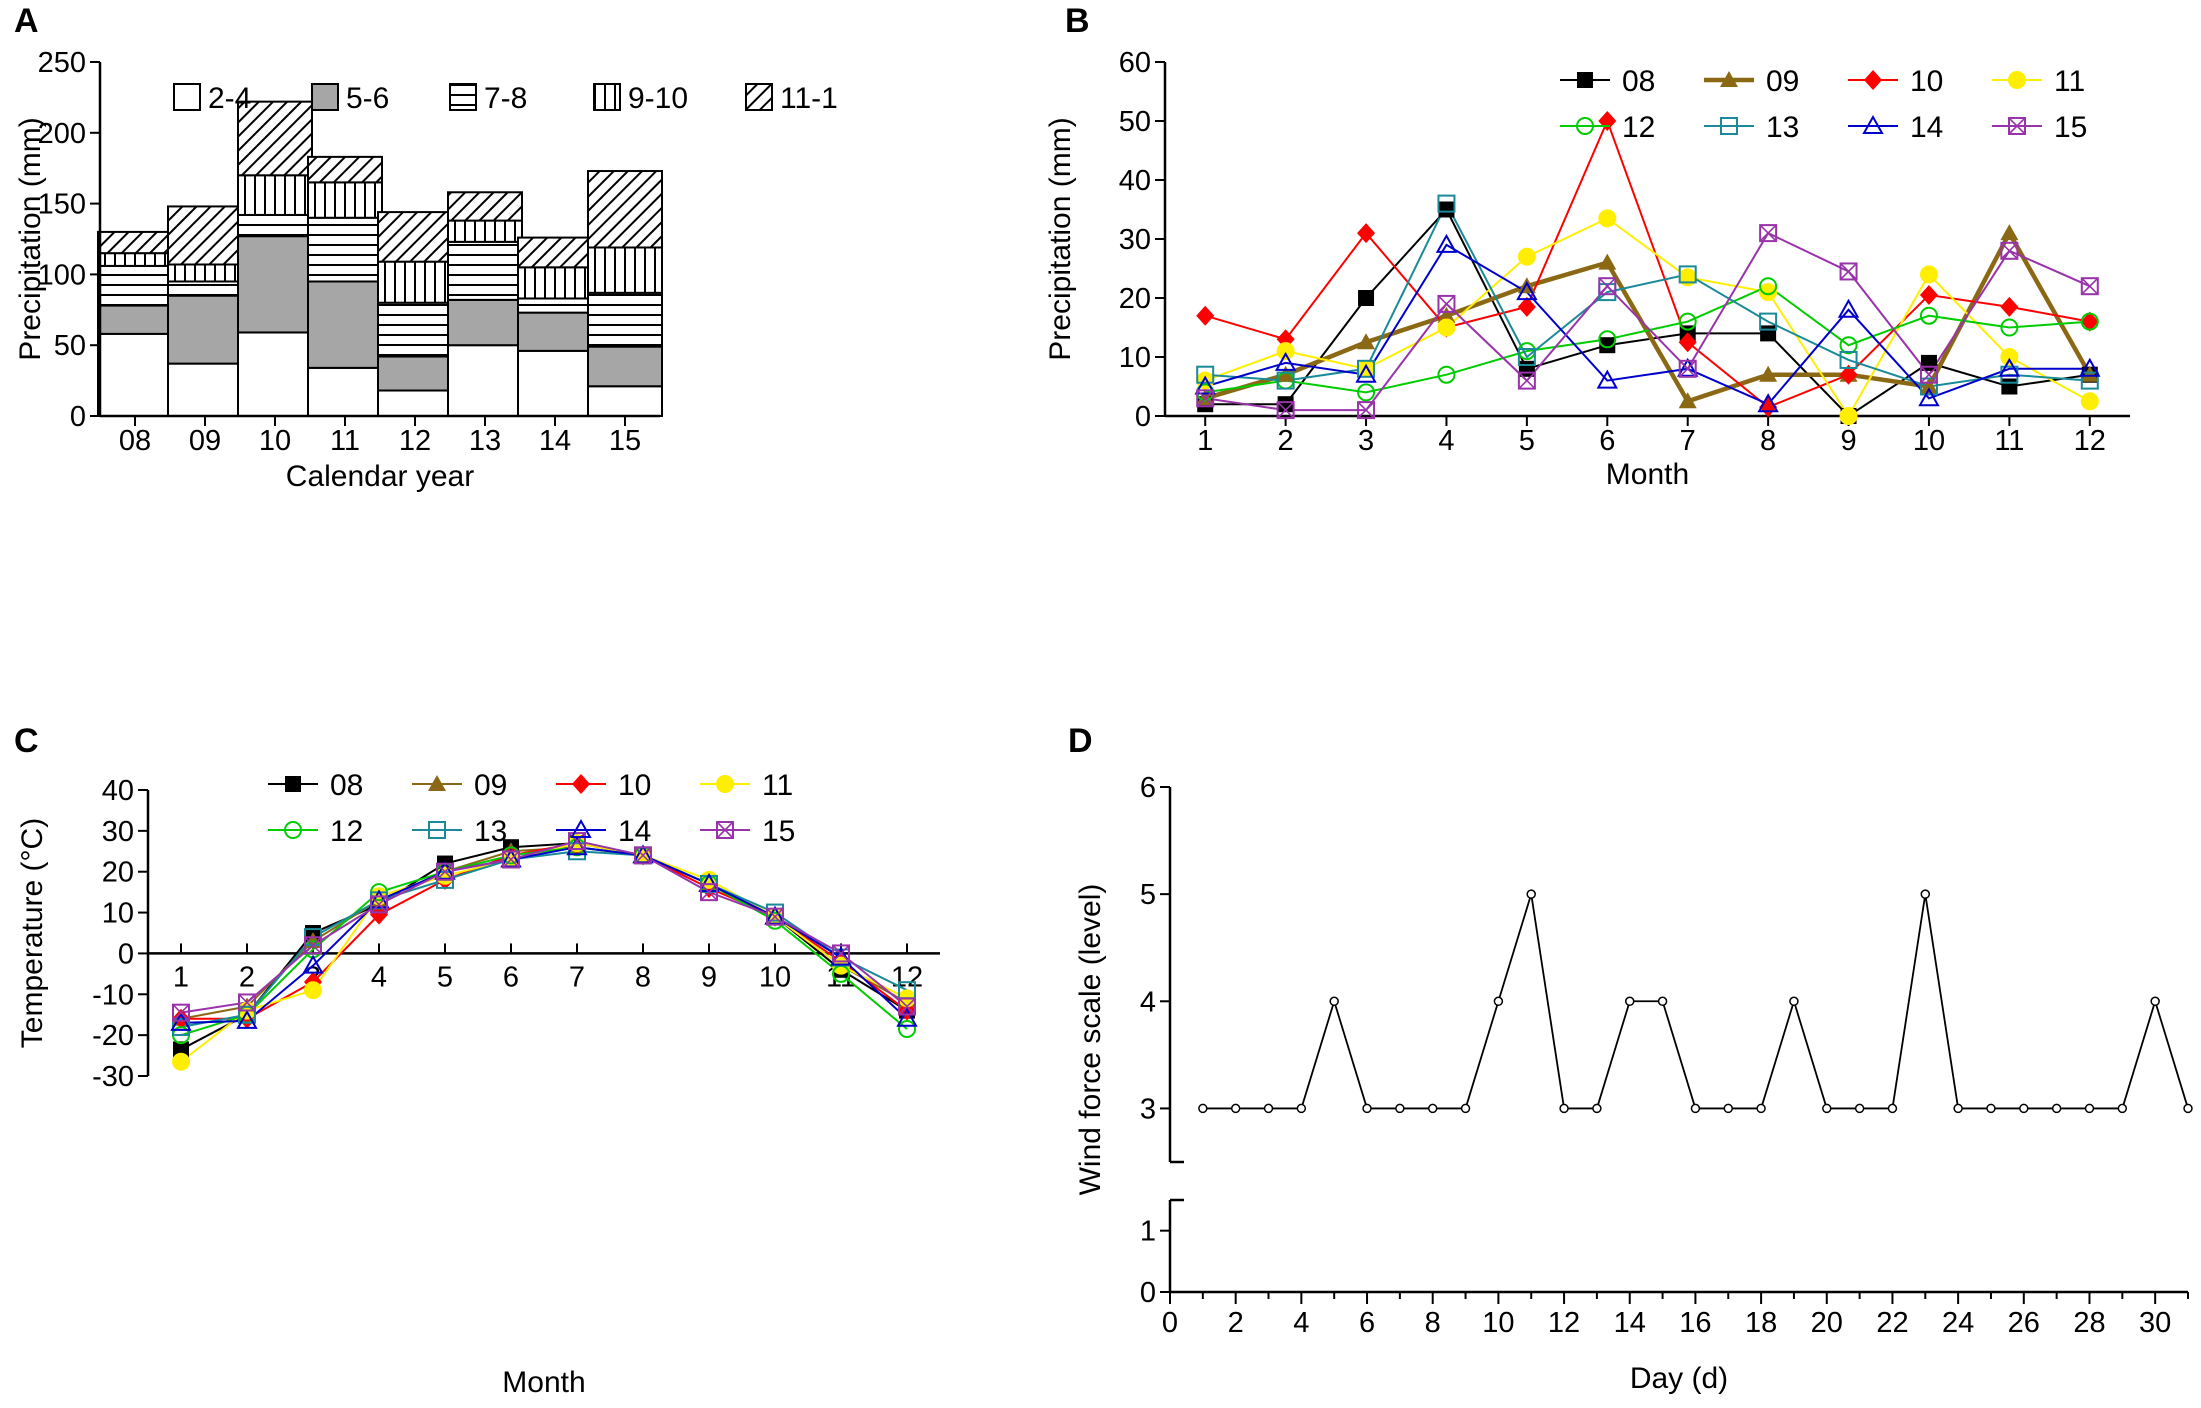 The height and width of the screenshot is (1408, 2201). I want to click on legend-marker-15-cross, so click(725, 830).